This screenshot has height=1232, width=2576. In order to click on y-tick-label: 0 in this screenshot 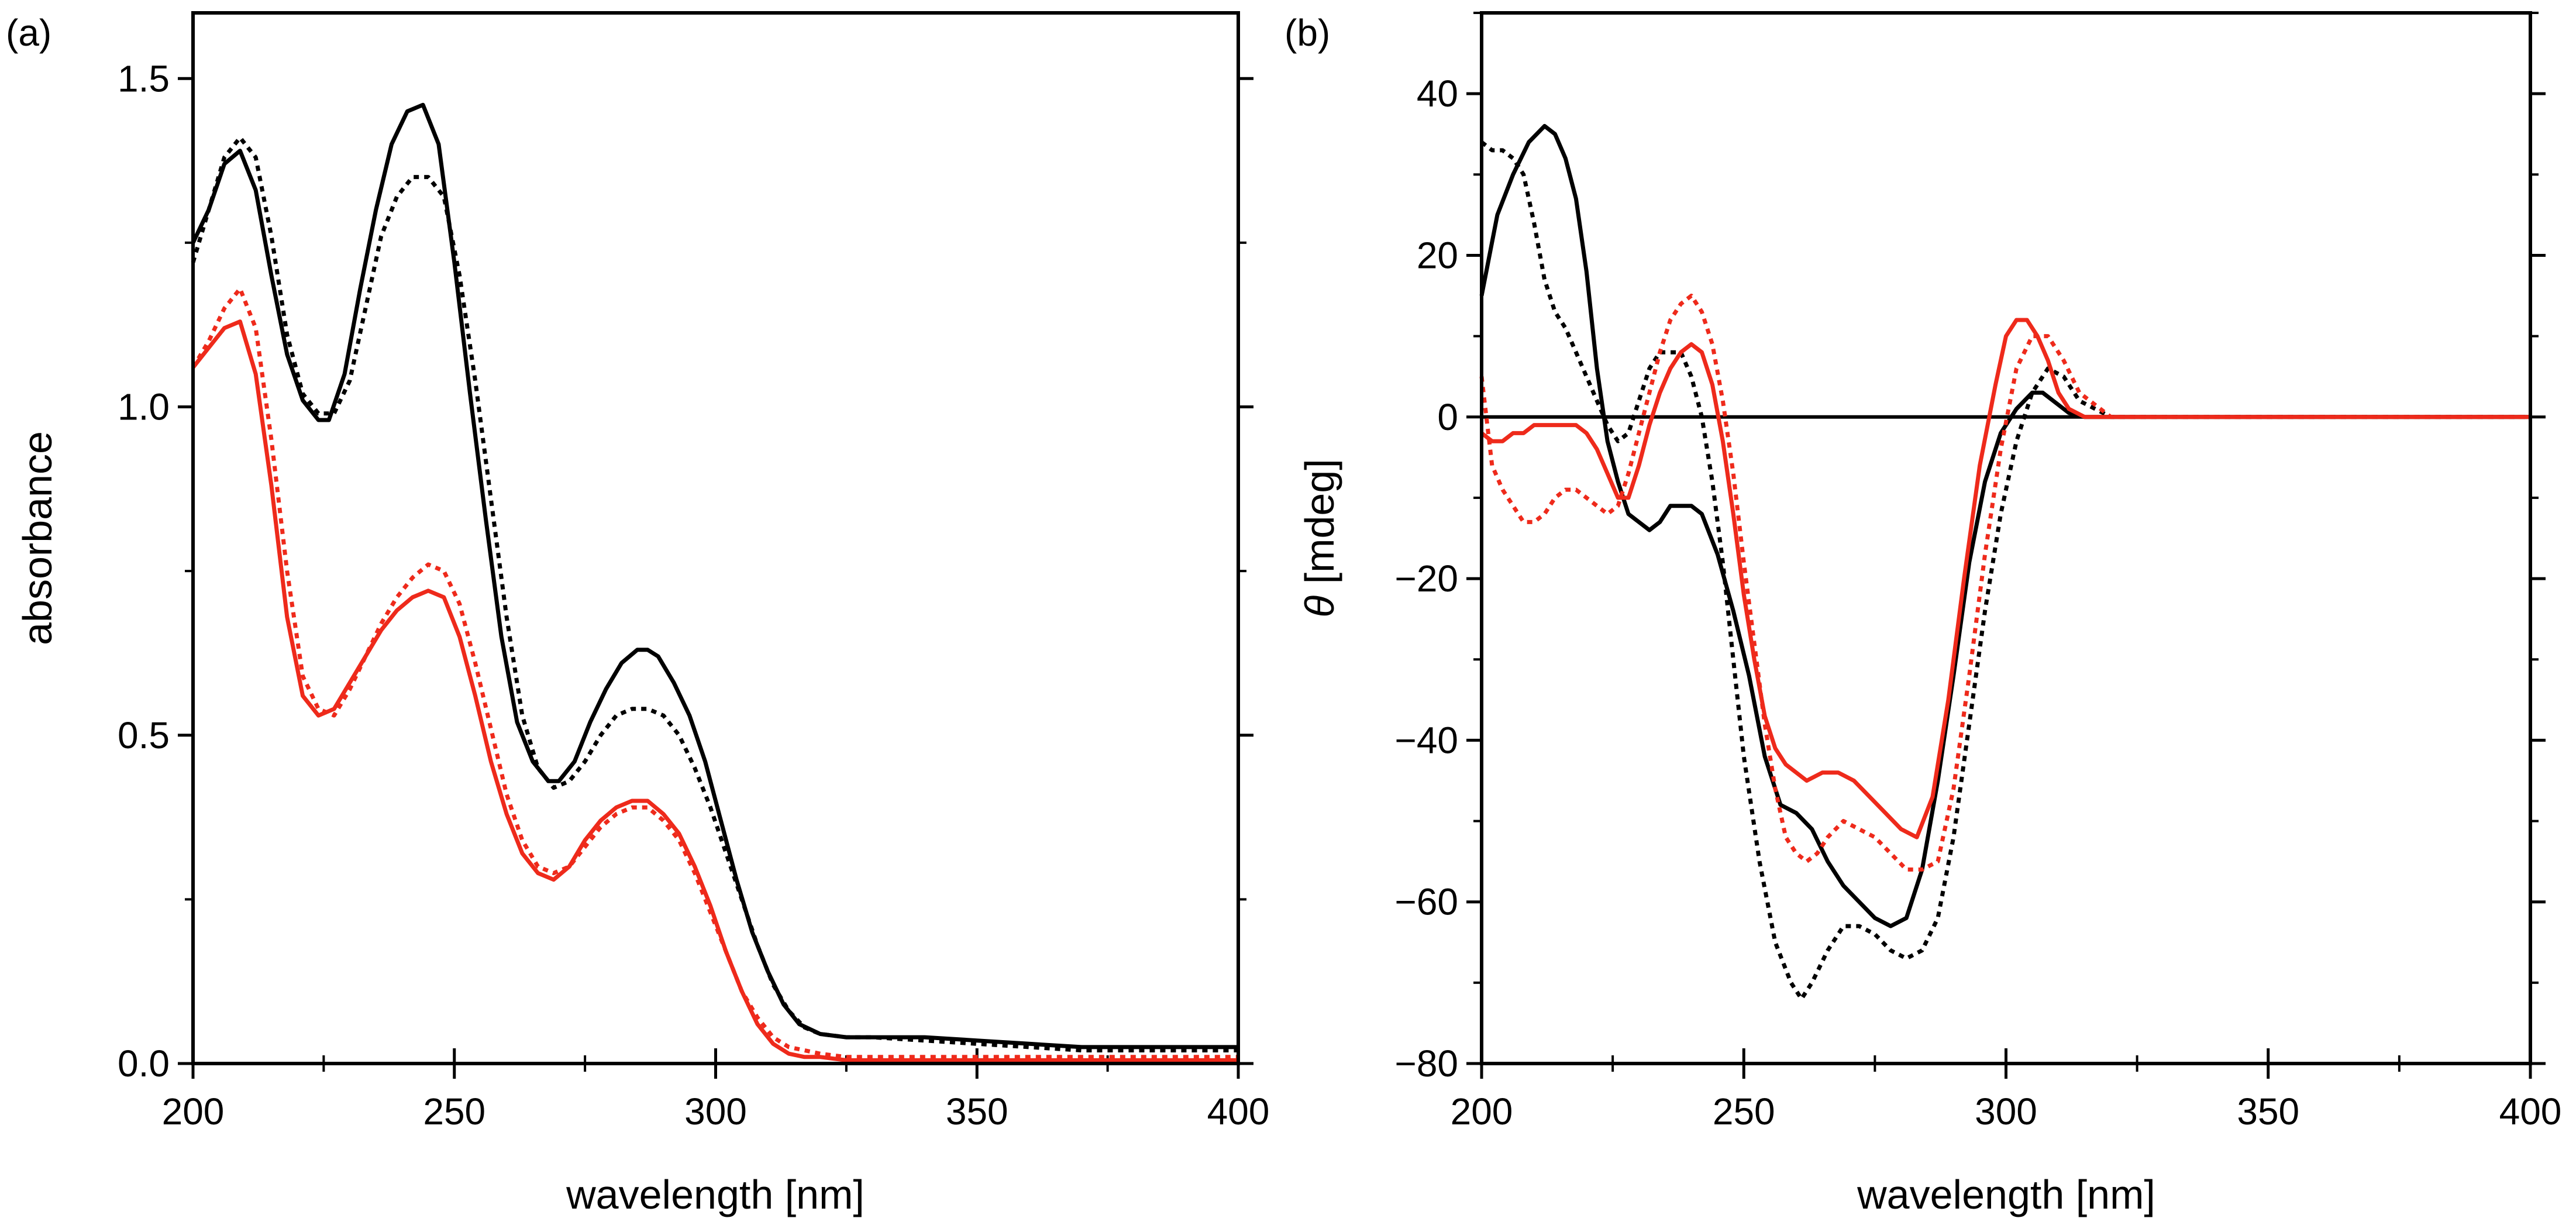, I will do `click(1447, 417)`.